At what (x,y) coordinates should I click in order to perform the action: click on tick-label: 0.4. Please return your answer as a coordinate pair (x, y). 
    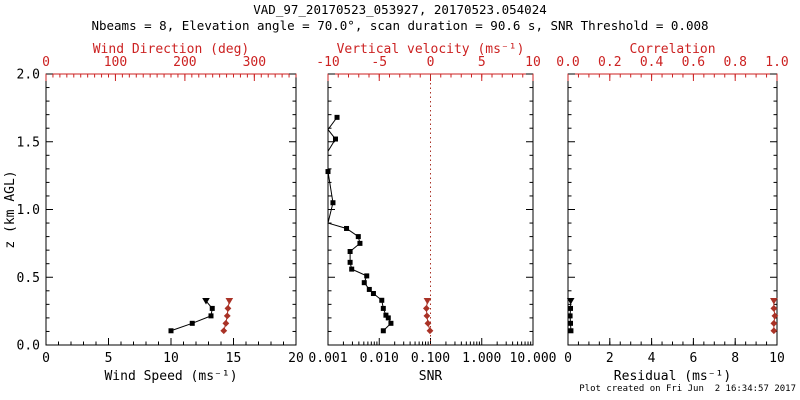
    Looking at the image, I should click on (652, 62).